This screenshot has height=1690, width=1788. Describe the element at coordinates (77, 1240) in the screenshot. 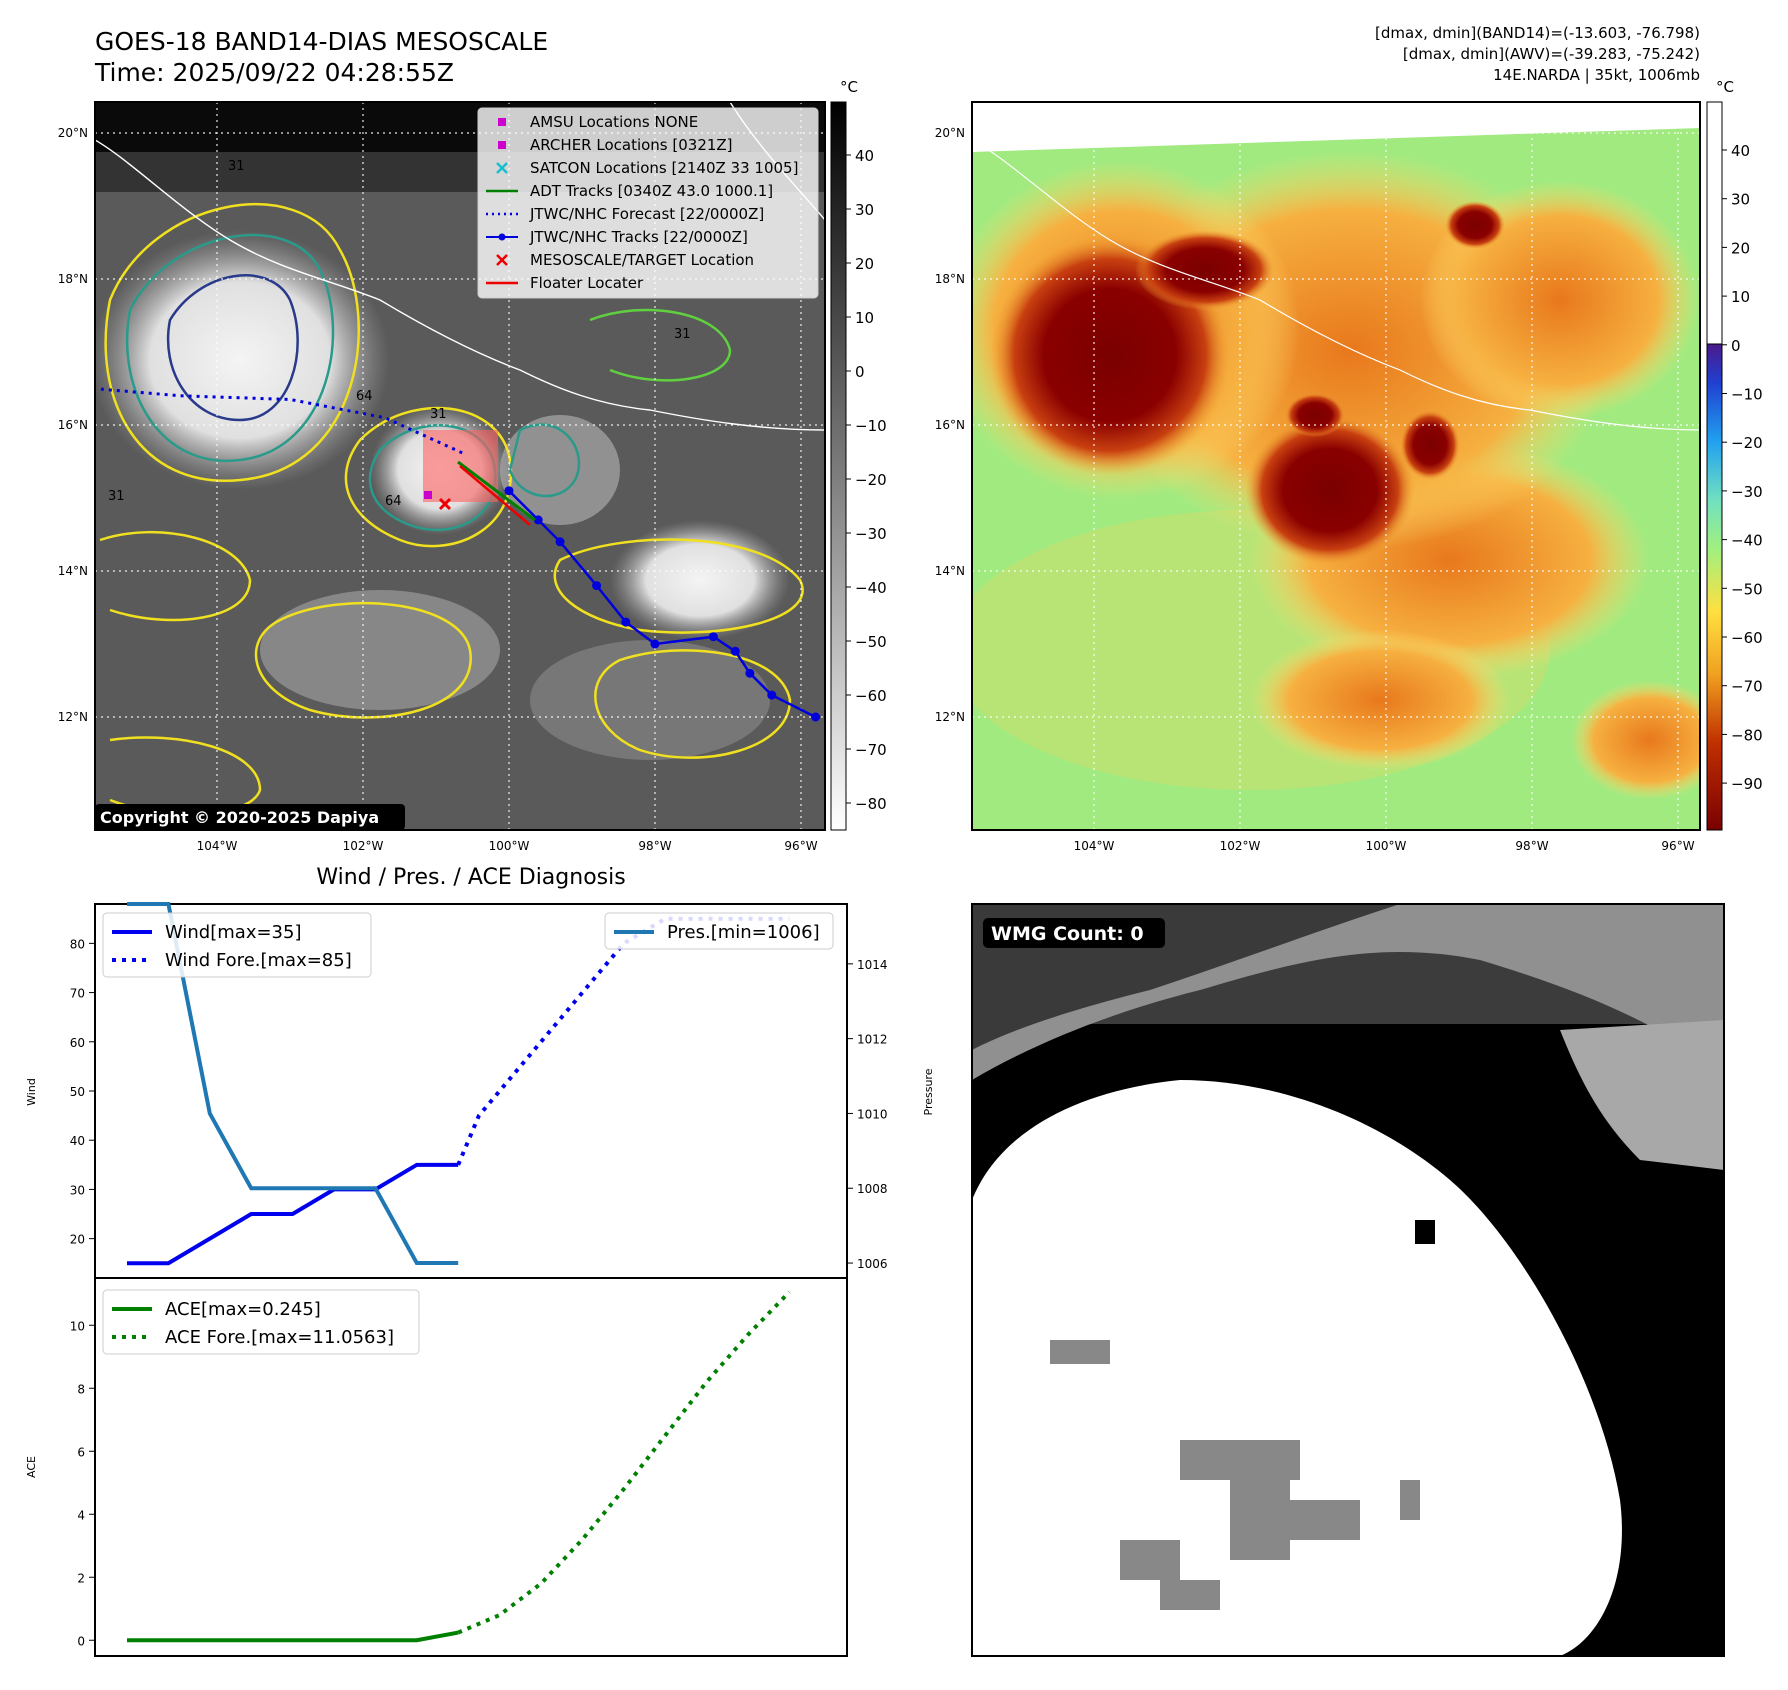

I see `axis-tick-label: 20` at that location.